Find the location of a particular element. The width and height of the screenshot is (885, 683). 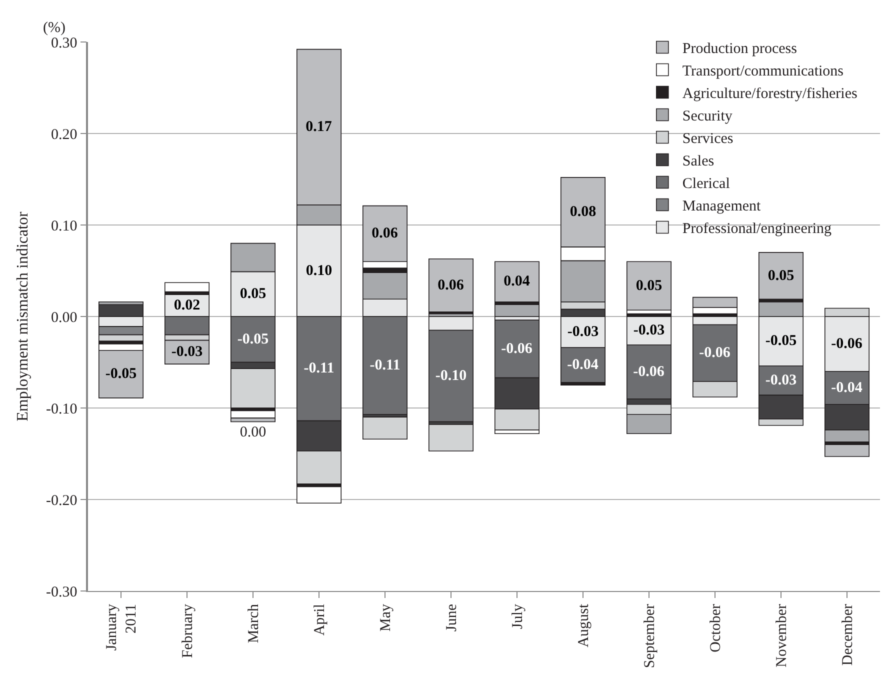

data-label: 0.17 is located at coordinates (319, 127).